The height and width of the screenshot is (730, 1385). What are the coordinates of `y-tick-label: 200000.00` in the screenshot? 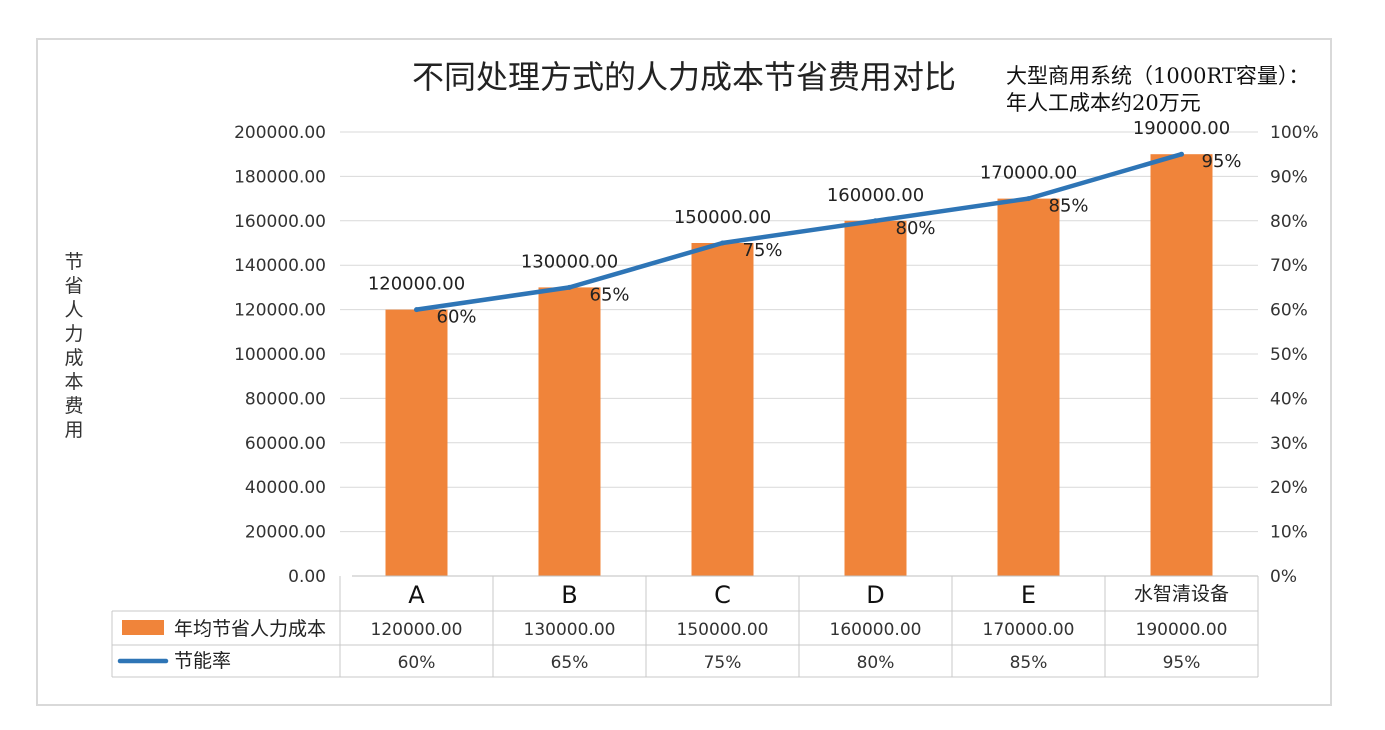 It's located at (280, 133).